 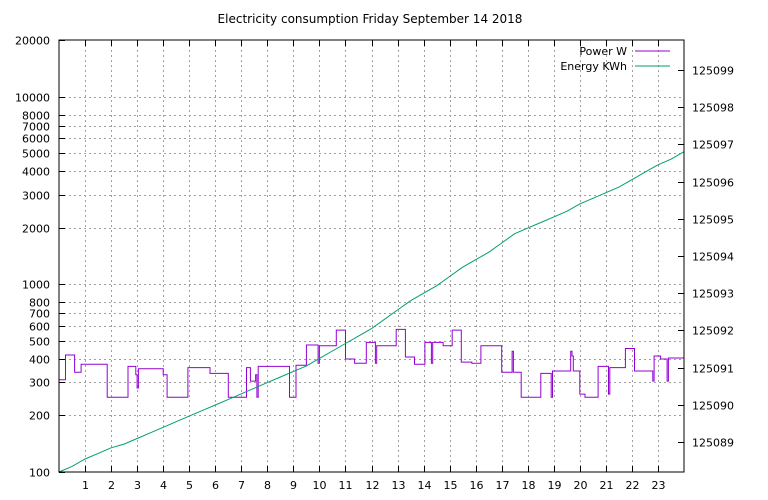 What do you see at coordinates (713, 71) in the screenshot?
I see `y-right-tick-label: 125099` at bounding box center [713, 71].